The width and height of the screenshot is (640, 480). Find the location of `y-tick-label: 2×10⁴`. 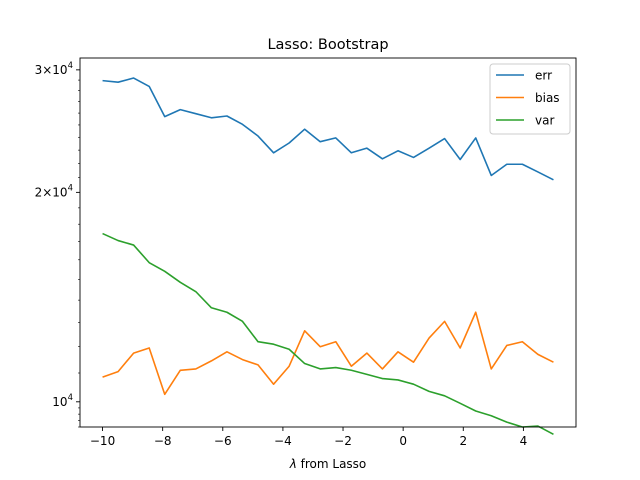

y-tick-label: 2×10⁴ is located at coordinates (54, 191).